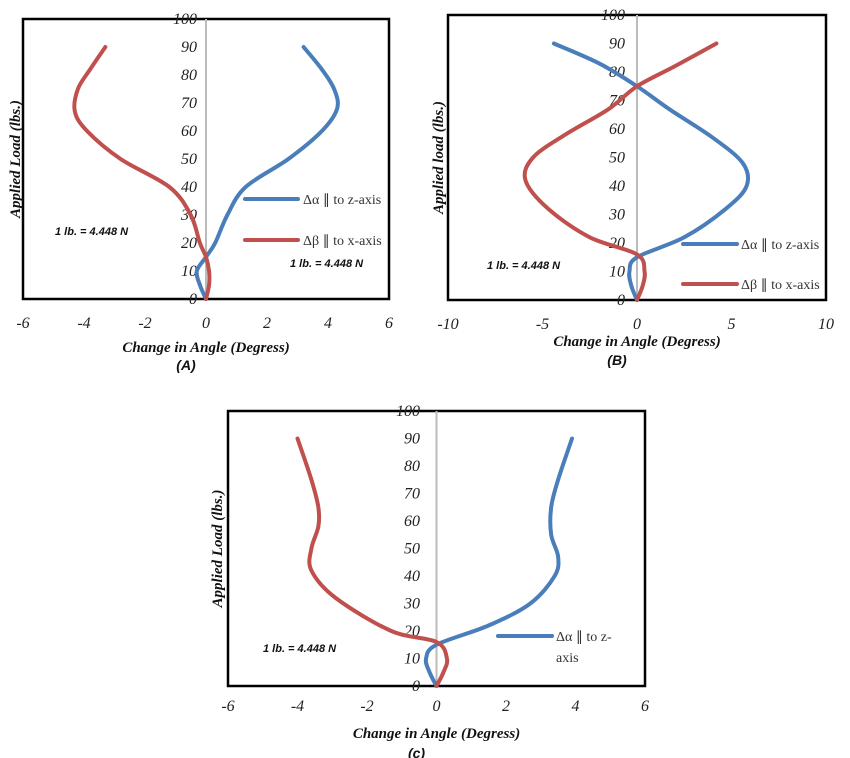 The width and height of the screenshot is (850, 758). Describe the element at coordinates (617, 360) in the screenshot. I see `panel-label: (B)` at that location.